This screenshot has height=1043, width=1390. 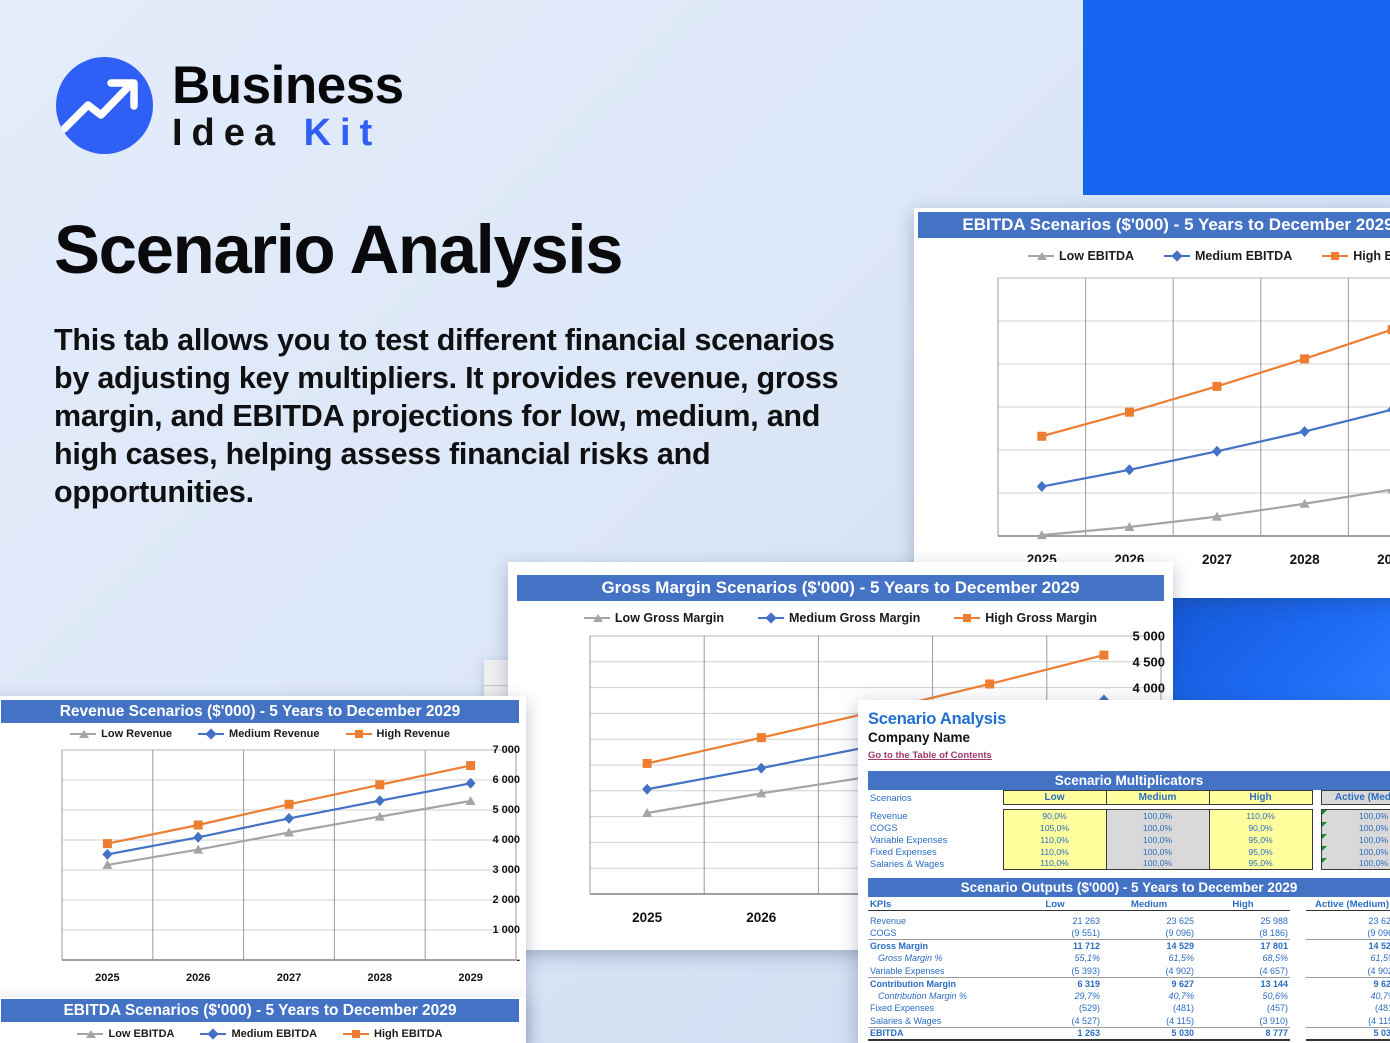 What do you see at coordinates (1348, 904) in the screenshot?
I see `output-column-4: Active (Medium)` at bounding box center [1348, 904].